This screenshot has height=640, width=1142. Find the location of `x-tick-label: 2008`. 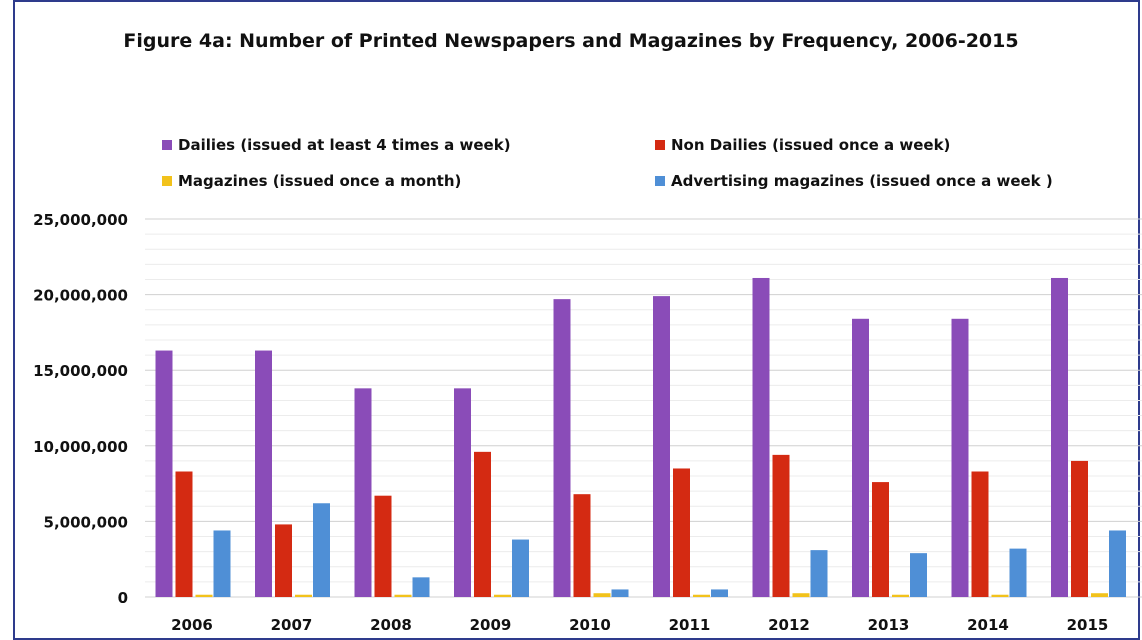

x-tick-label: 2008 is located at coordinates (391, 624).